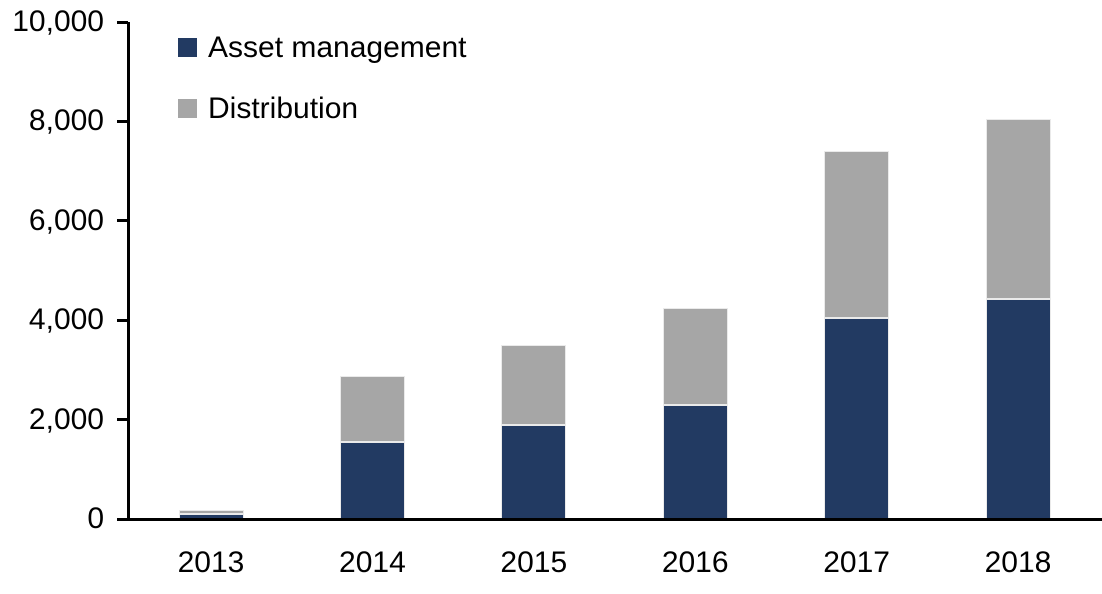 The width and height of the screenshot is (1102, 594). What do you see at coordinates (695, 562) in the screenshot?
I see `x-tick-label-2016: 2016` at bounding box center [695, 562].